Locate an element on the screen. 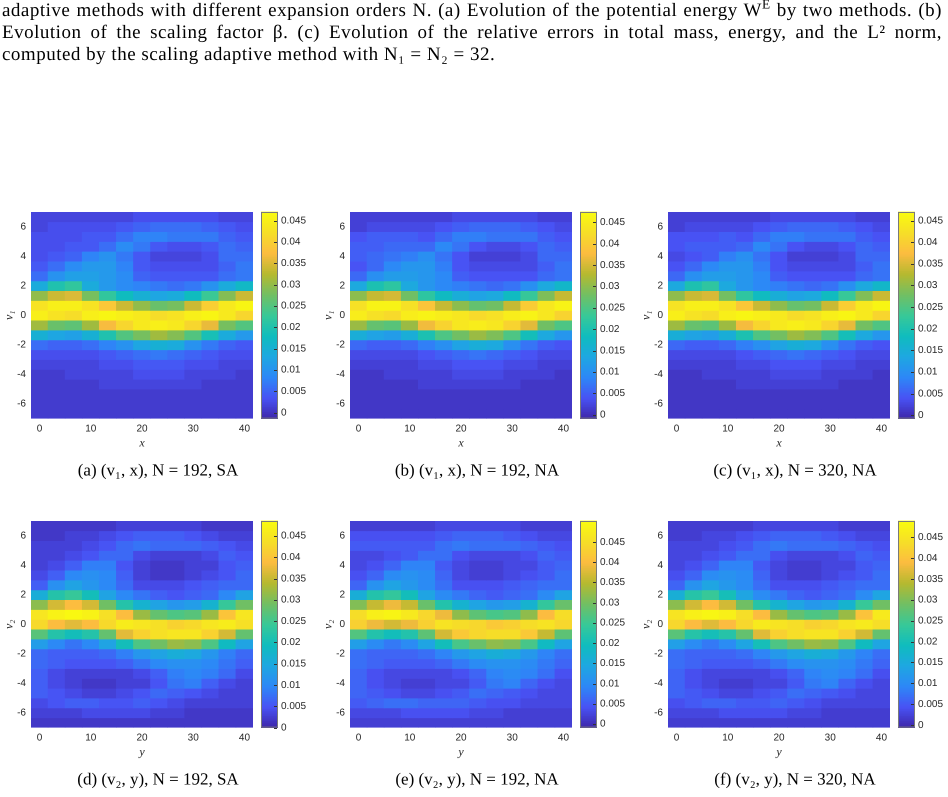 This screenshot has width=948, height=797. text: (f) (v₂, y), N = 320, NA is located at coordinates (795, 778).